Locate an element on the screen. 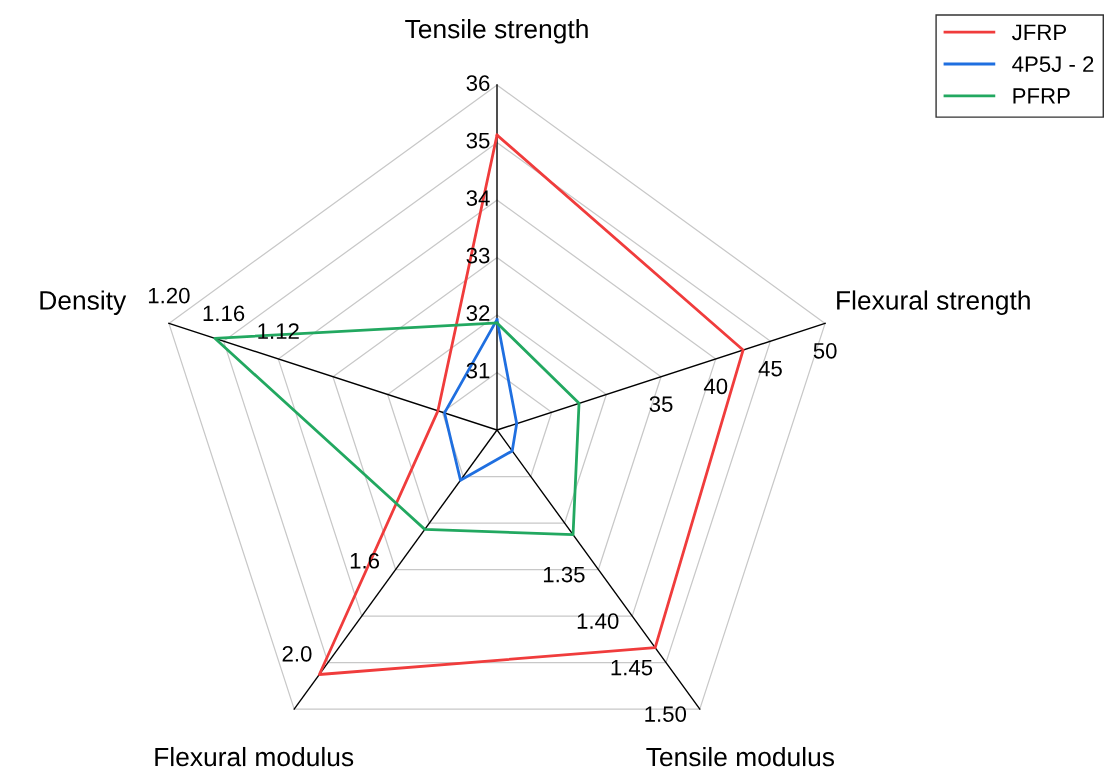 Image resolution: width=1120 pixels, height=771 pixels. text: 36 is located at coordinates (478, 83).